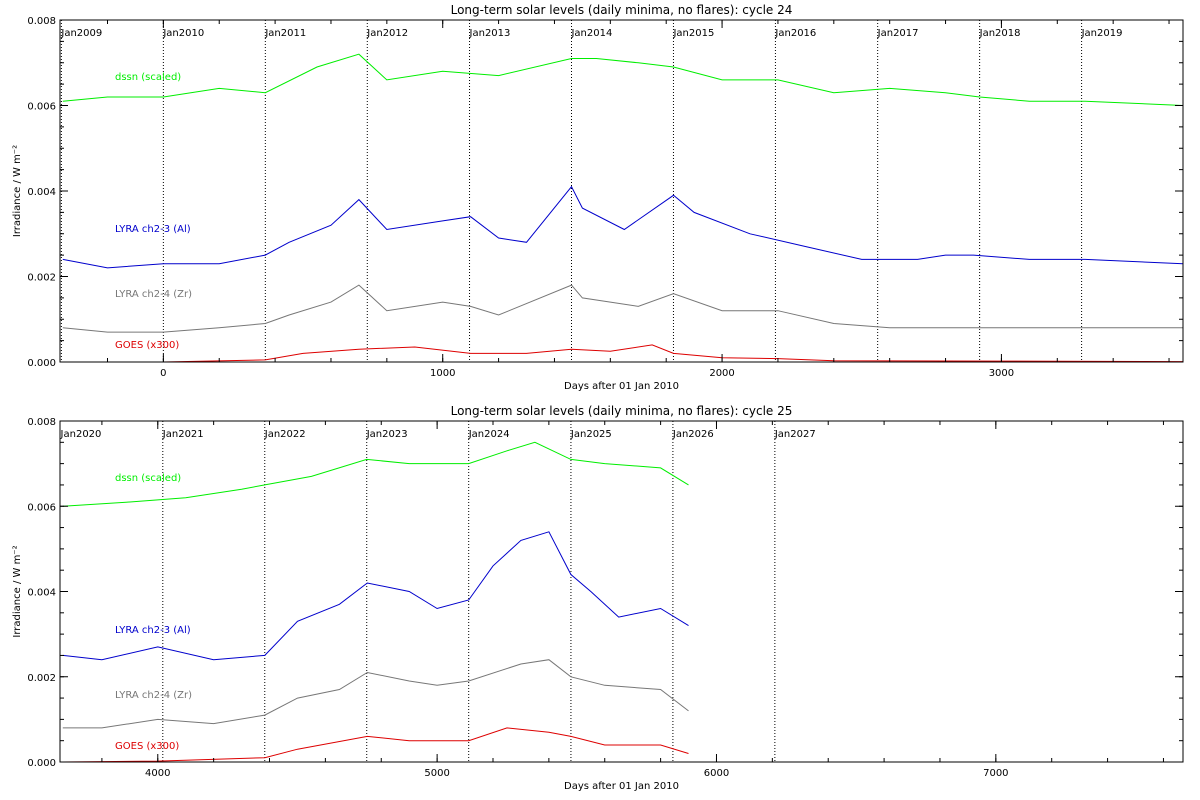  I want to click on x-tick-label: 4000, so click(157, 773).